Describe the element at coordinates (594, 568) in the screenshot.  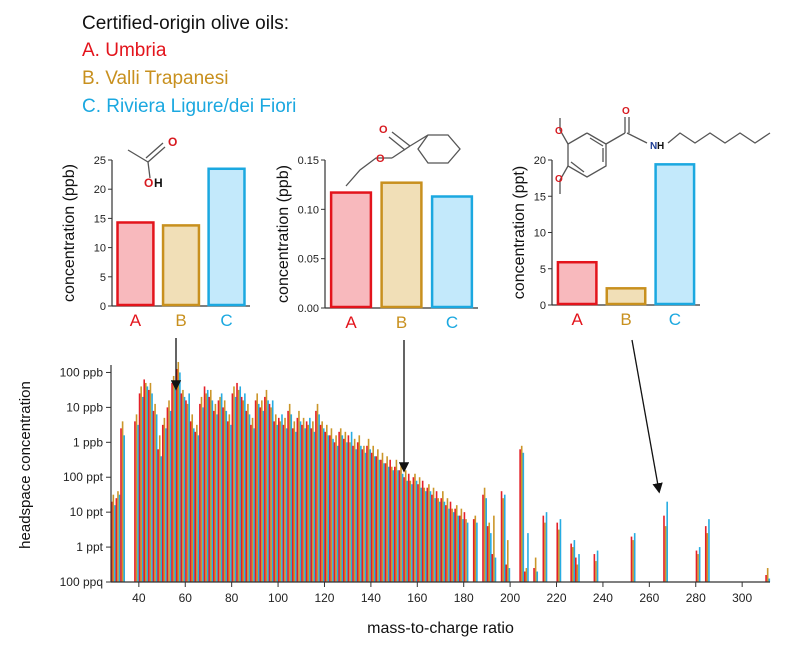
I see `peak-mz237-A` at that location.